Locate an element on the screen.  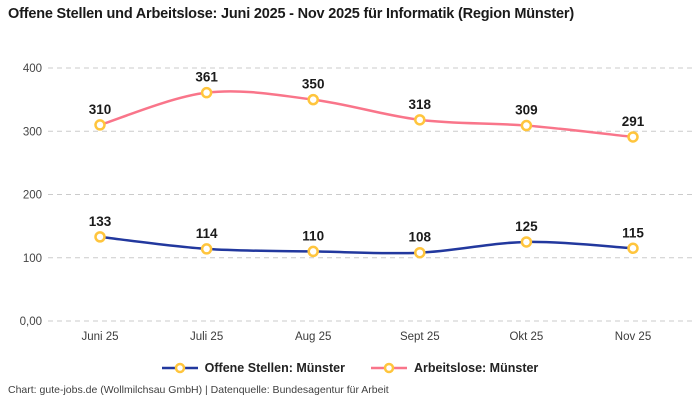
y-axis-labels: 400 300 200 100 0,00 is located at coordinates (31, 195).